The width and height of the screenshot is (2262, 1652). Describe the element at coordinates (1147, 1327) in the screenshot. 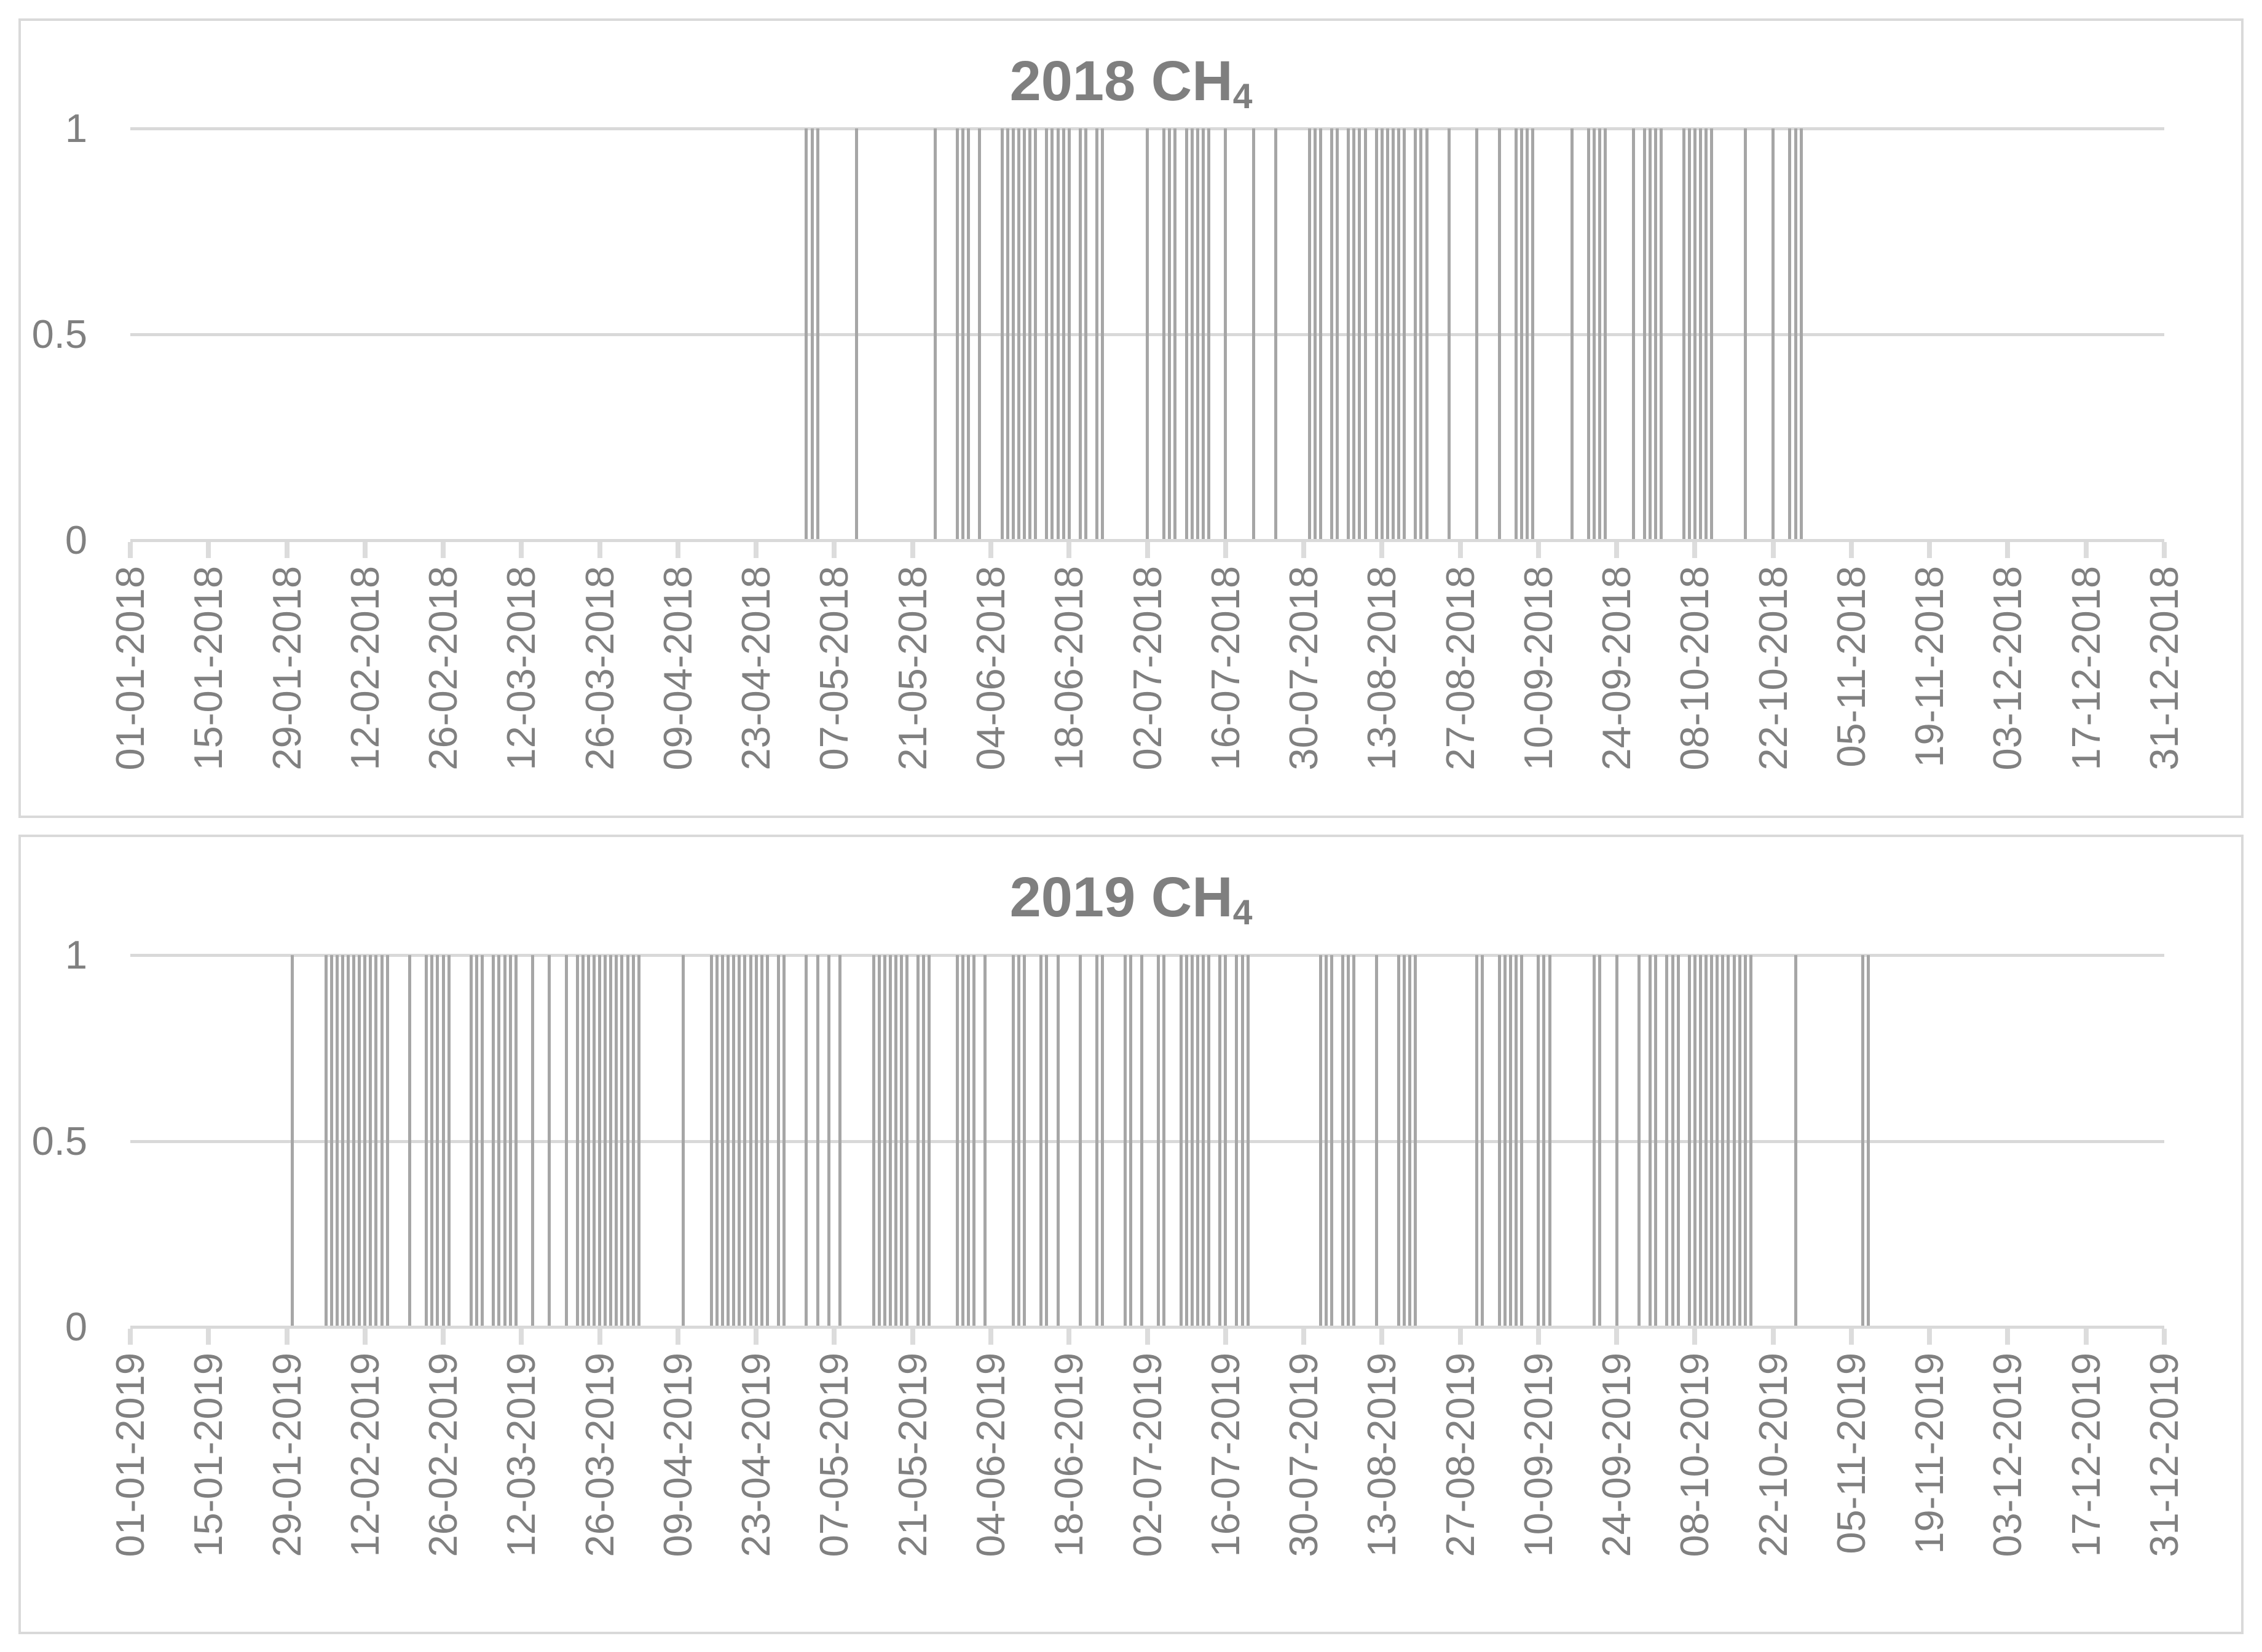

I see `x-axis-line` at that location.